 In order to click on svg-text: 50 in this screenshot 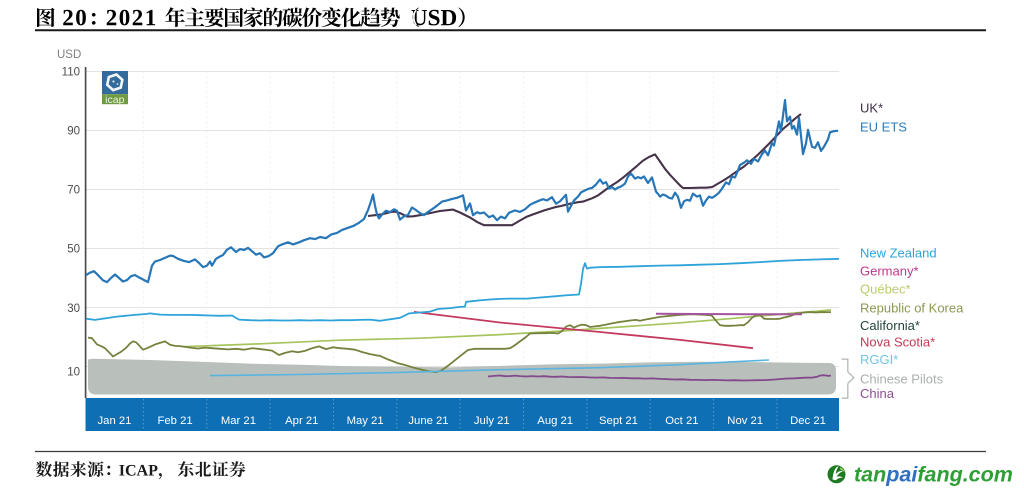, I will do `click(73, 250)`.